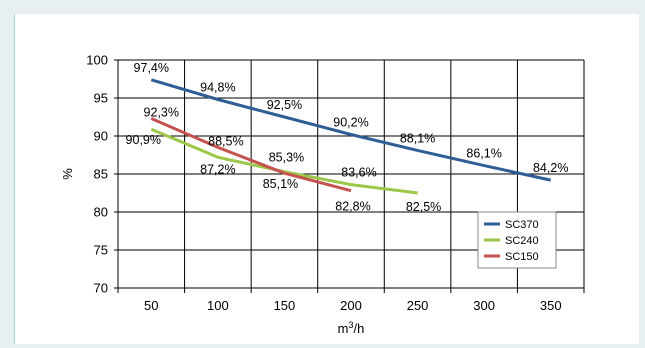 This screenshot has height=348, width=645. Describe the element at coordinates (151, 68) in the screenshot. I see `data-label: 97,4%` at that location.